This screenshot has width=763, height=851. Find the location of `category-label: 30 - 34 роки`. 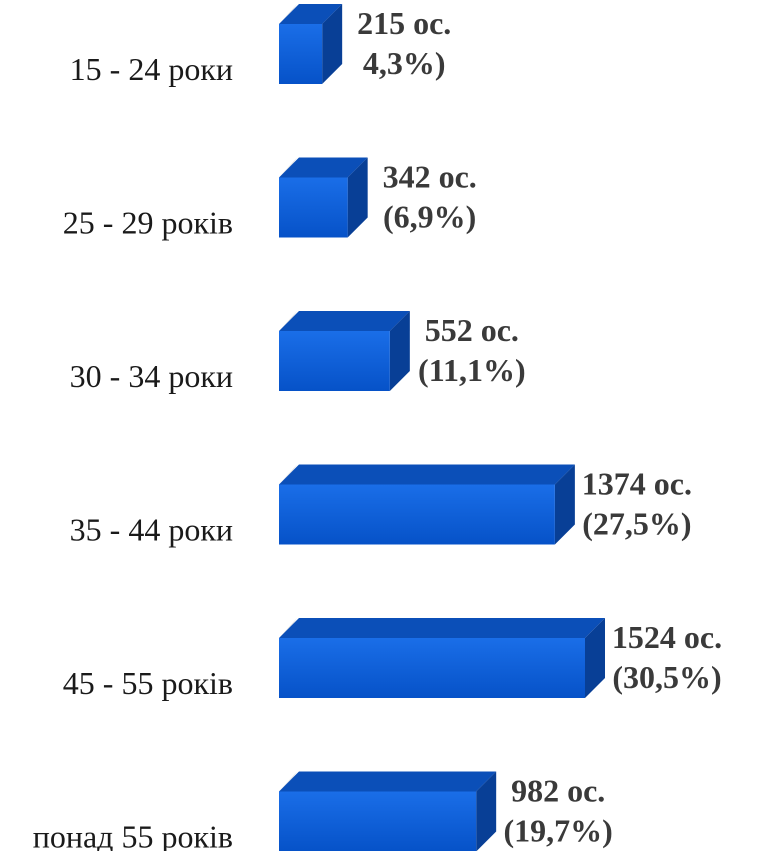

category-label: 30 - 34 роки is located at coordinates (151, 376).